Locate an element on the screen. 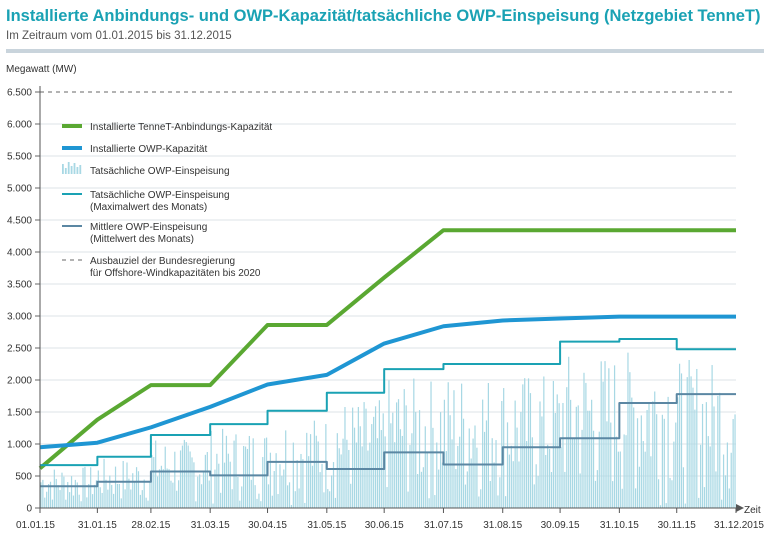 Image resolution: width=771 pixels, height=536 pixels. y-tick-label: 1.000 is located at coordinates (19, 445).